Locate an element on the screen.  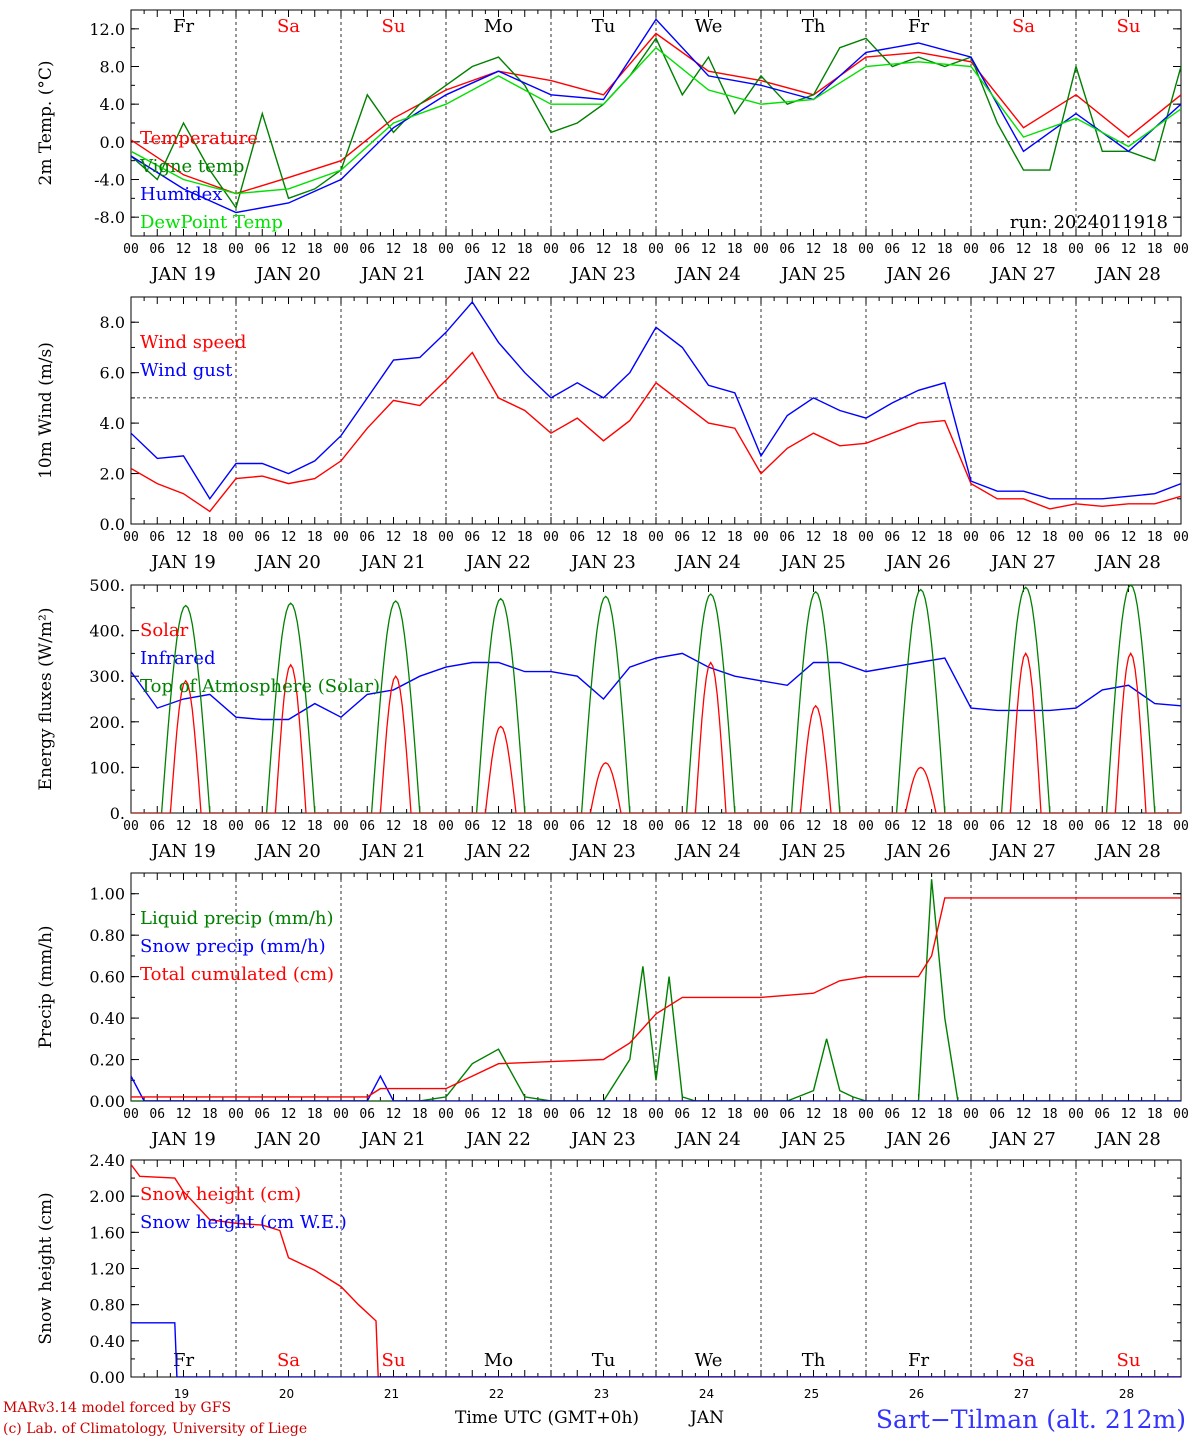
y-axis-title: Snow height (cm) is located at coordinates (46, 1268).